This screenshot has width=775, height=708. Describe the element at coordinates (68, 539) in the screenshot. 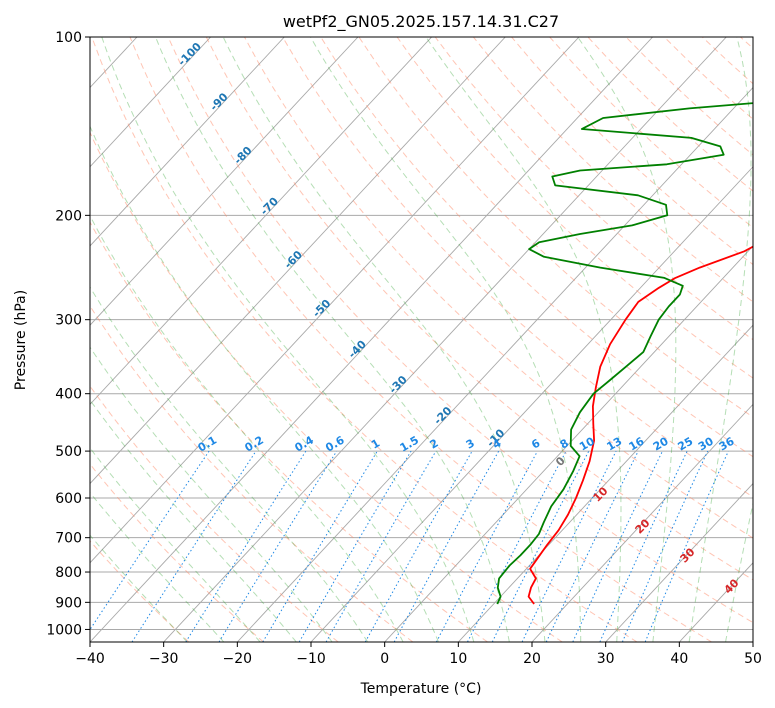

I see `y-tick-label: 700` at that location.